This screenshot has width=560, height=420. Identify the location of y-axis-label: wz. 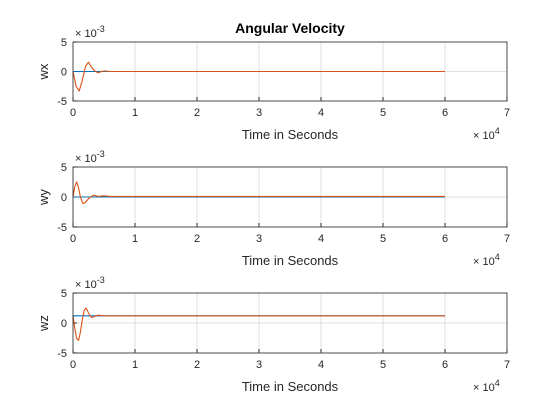
(43, 323).